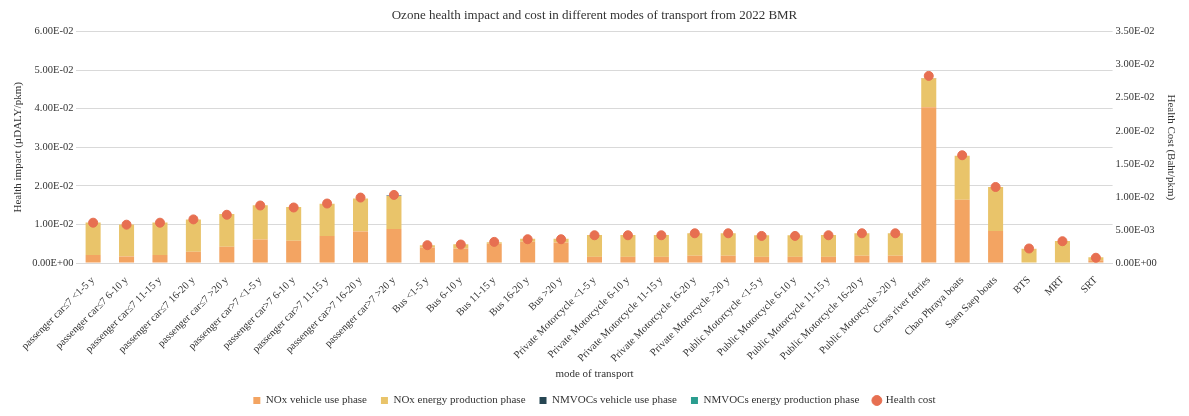 This screenshot has height=416, width=1189. Describe the element at coordinates (1135, 130) in the screenshot. I see `y2-tick-label: 2.00E-02` at that location.